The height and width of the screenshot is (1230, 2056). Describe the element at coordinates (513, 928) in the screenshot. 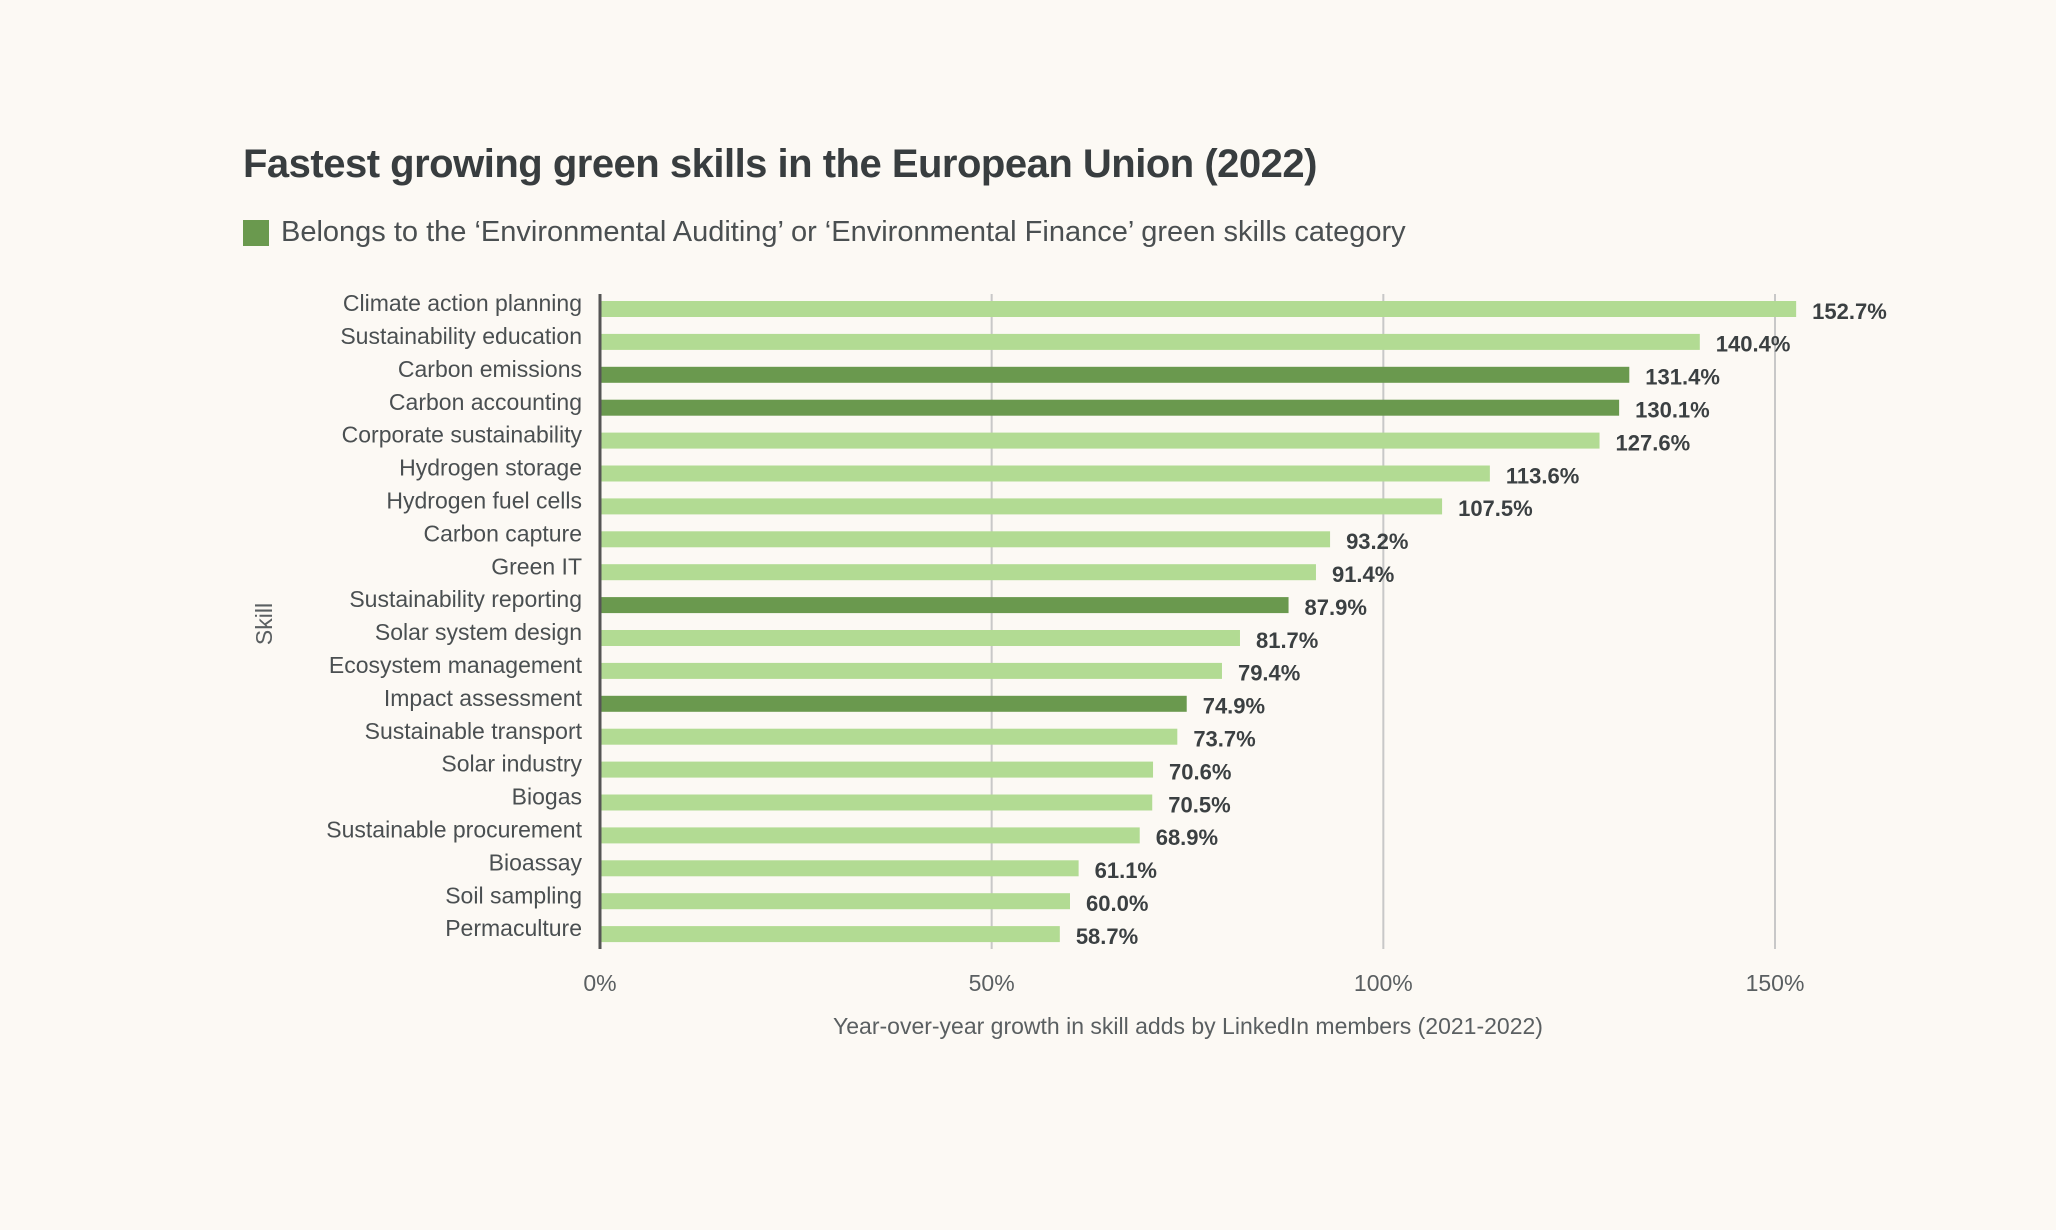

I see `category-label: Permaculture` at that location.